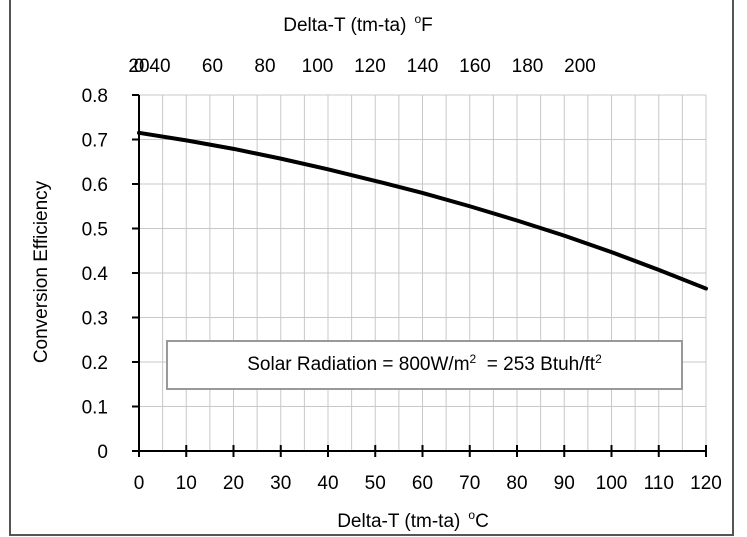 Image resolution: width=747 pixels, height=537 pixels. I want to click on x2-tick-label: 0, so click(139, 66).